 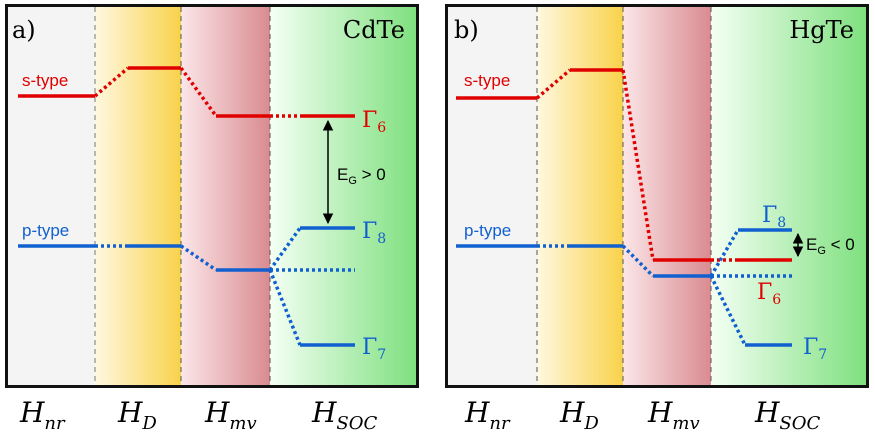 I want to click on panel-b-gap-label: EG < 0, so click(x=830, y=246).